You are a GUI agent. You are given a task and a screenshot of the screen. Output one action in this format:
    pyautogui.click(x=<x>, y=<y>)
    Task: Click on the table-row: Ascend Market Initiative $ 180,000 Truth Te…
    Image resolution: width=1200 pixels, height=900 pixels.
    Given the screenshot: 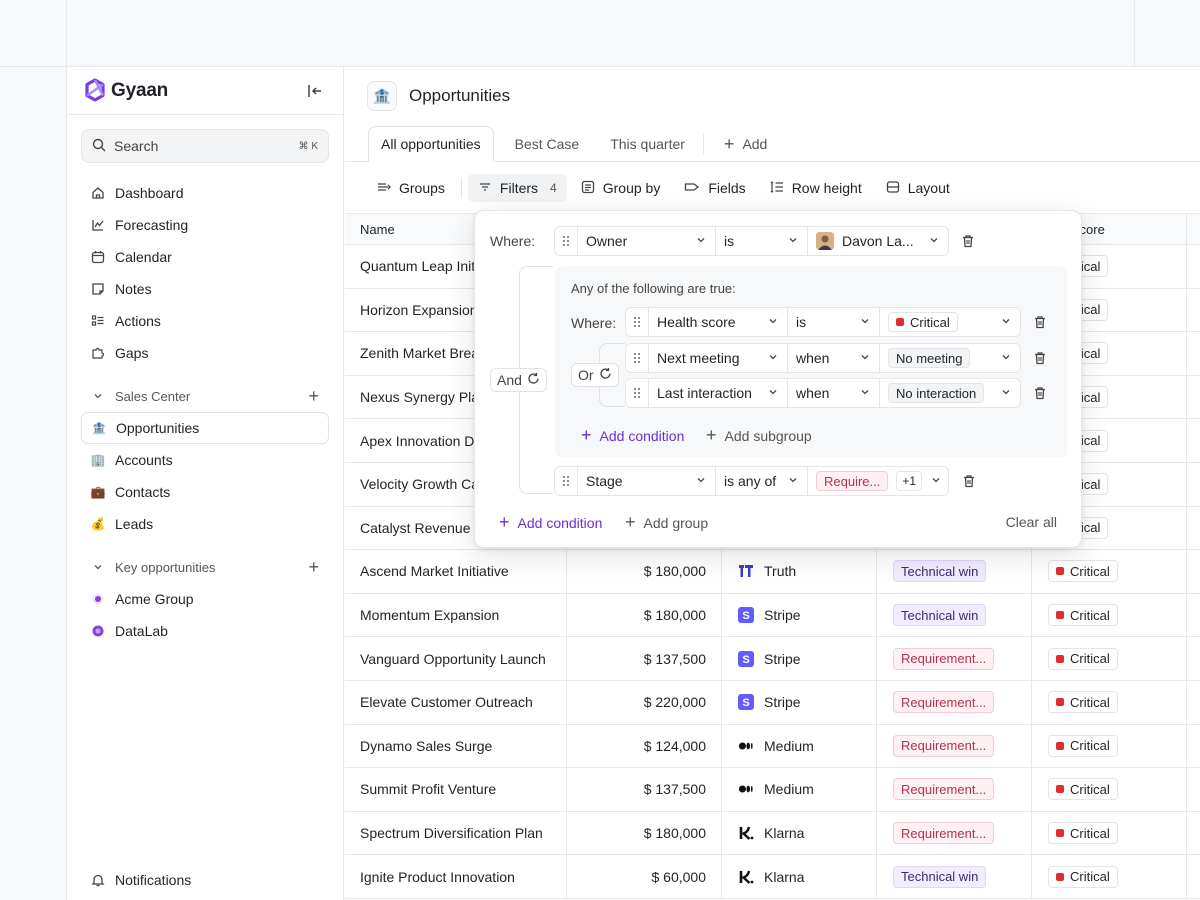 What is the action you would take?
    pyautogui.click(x=772, y=572)
    